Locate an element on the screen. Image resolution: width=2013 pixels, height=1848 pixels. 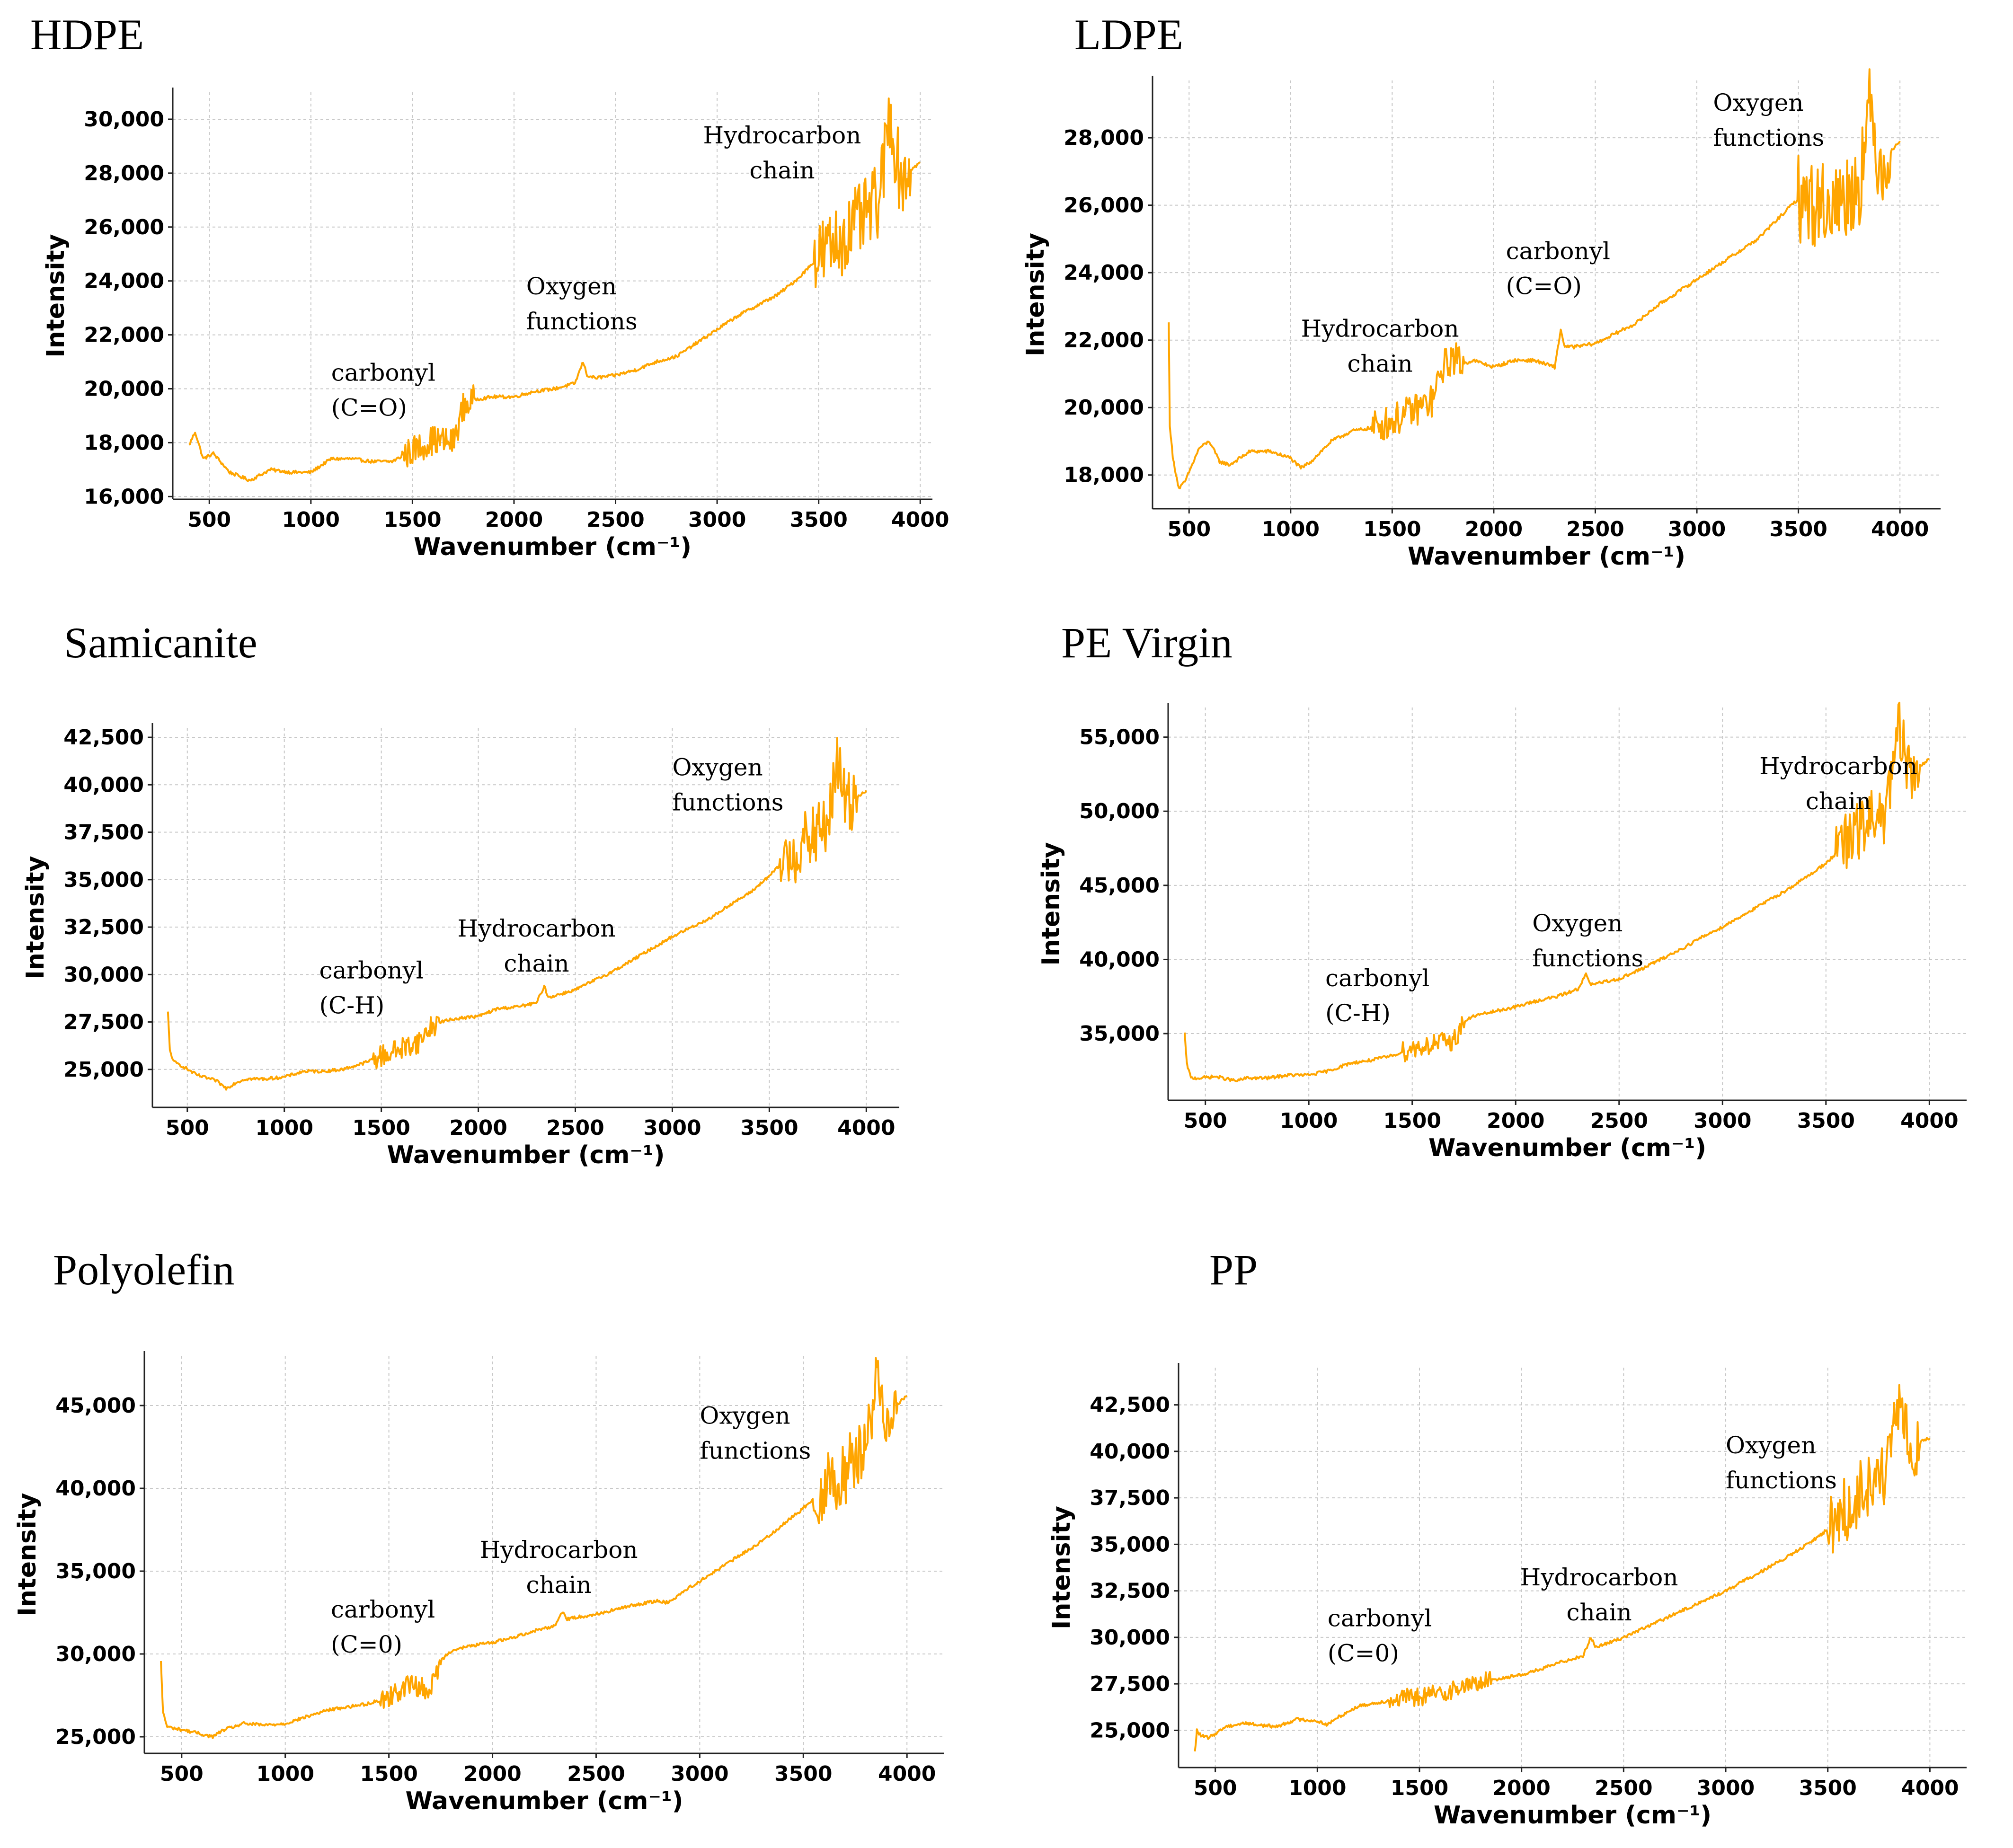
y-tick-label: 24,000 is located at coordinates (1104, 273).